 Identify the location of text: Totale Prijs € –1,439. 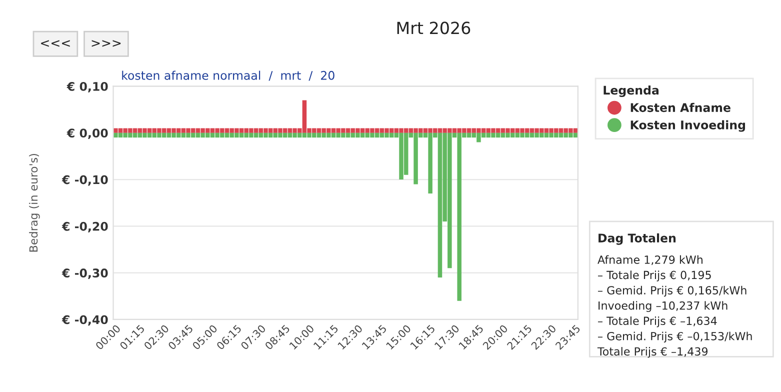
(652, 352).